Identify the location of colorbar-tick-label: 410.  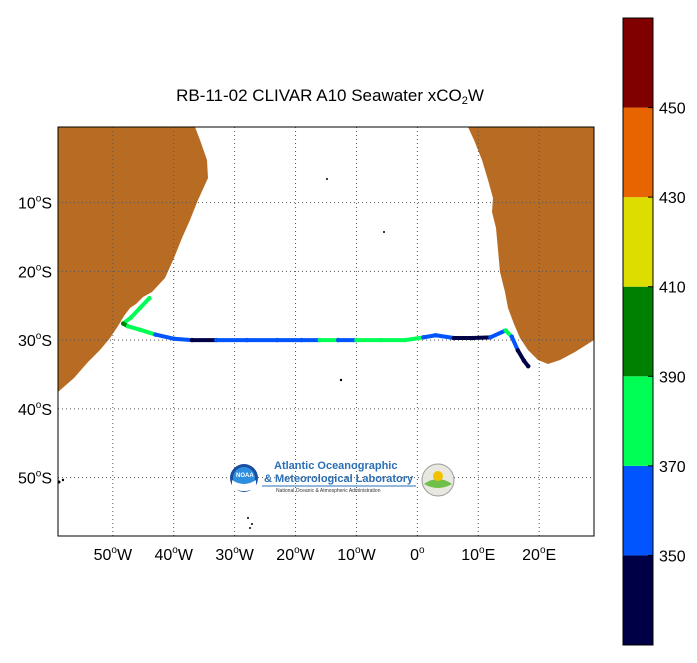
(672, 288).